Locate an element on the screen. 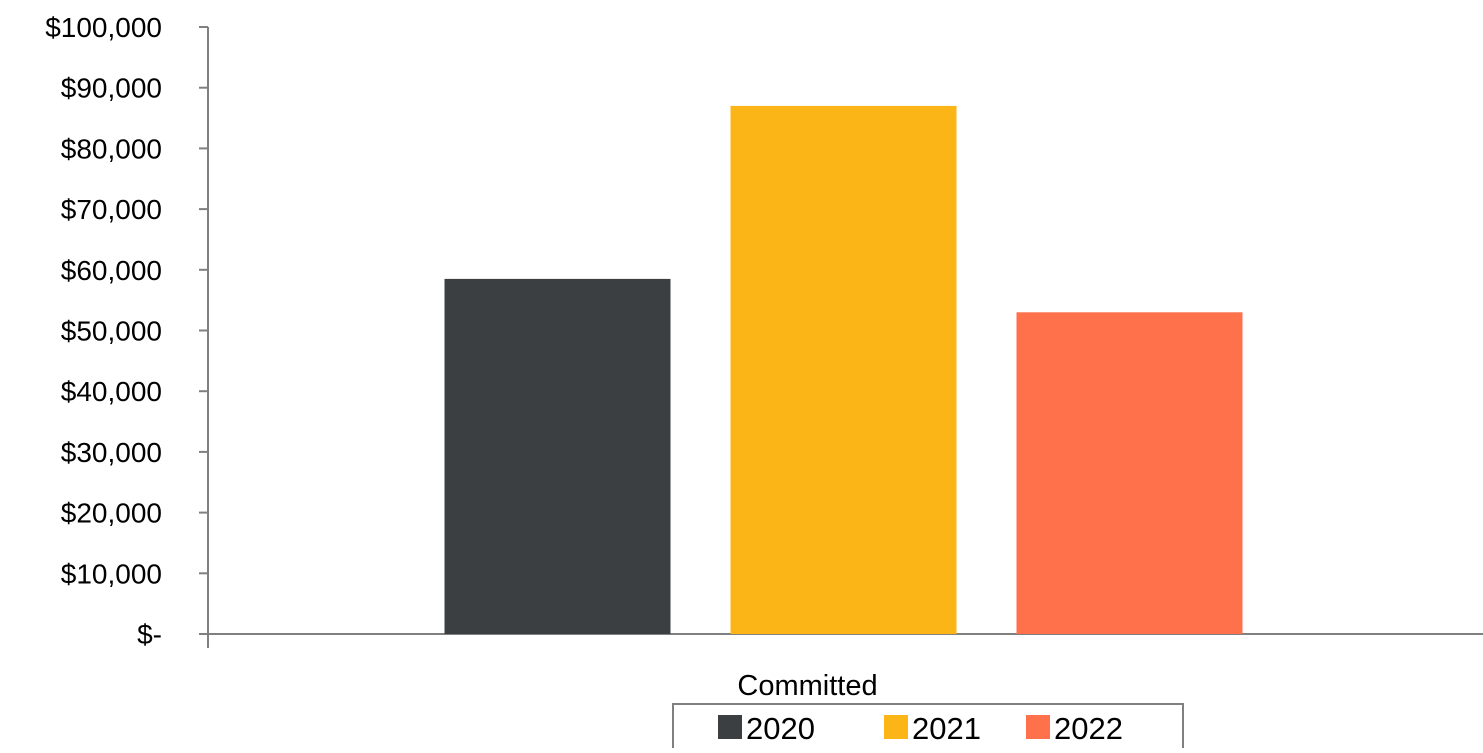 The height and width of the screenshot is (753, 1483). y-tick-label: $60,000 is located at coordinates (111, 270).